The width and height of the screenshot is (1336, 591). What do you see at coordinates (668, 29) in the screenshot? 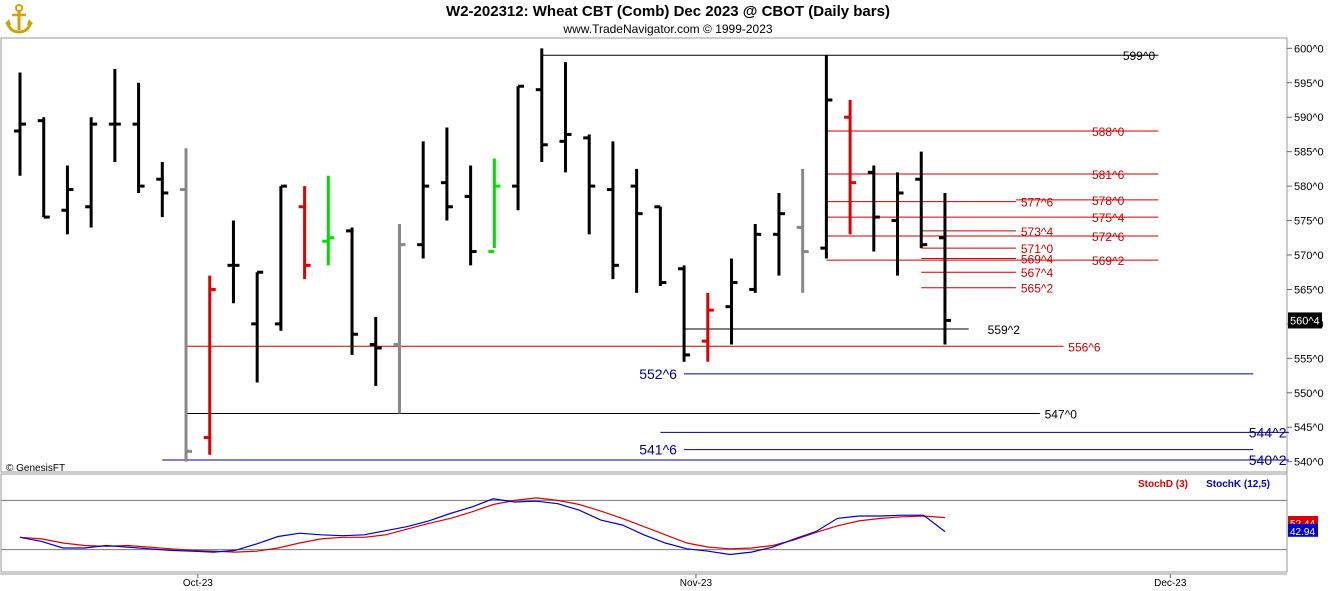
I see `chart-subtitle: www.TradeNavigator.com © 1999-2023` at bounding box center [668, 29].